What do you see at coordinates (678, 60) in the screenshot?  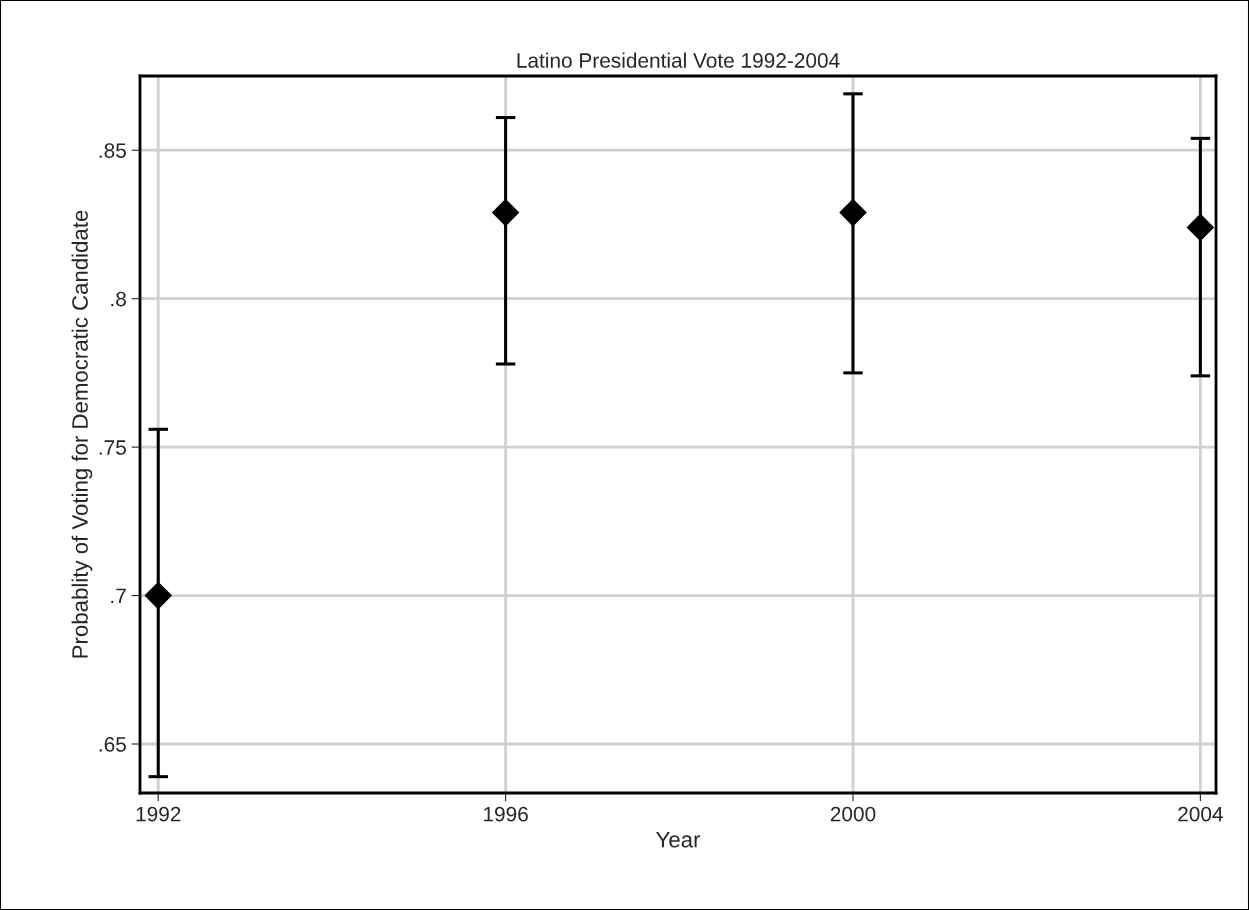 I see `chart-title: Latino Presidential Vote 1992-2004` at bounding box center [678, 60].